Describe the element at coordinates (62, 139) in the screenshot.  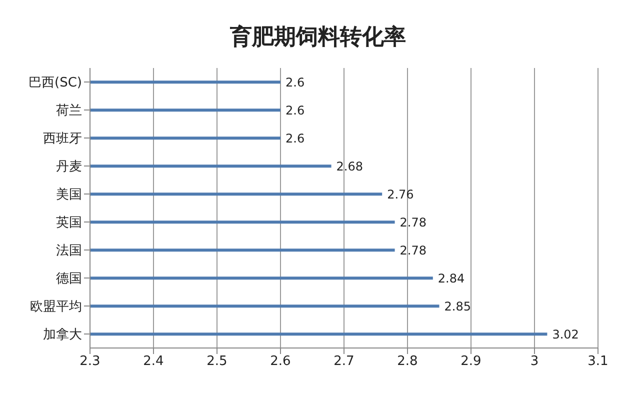
I see `y-tick-label: 西班牙` at that location.